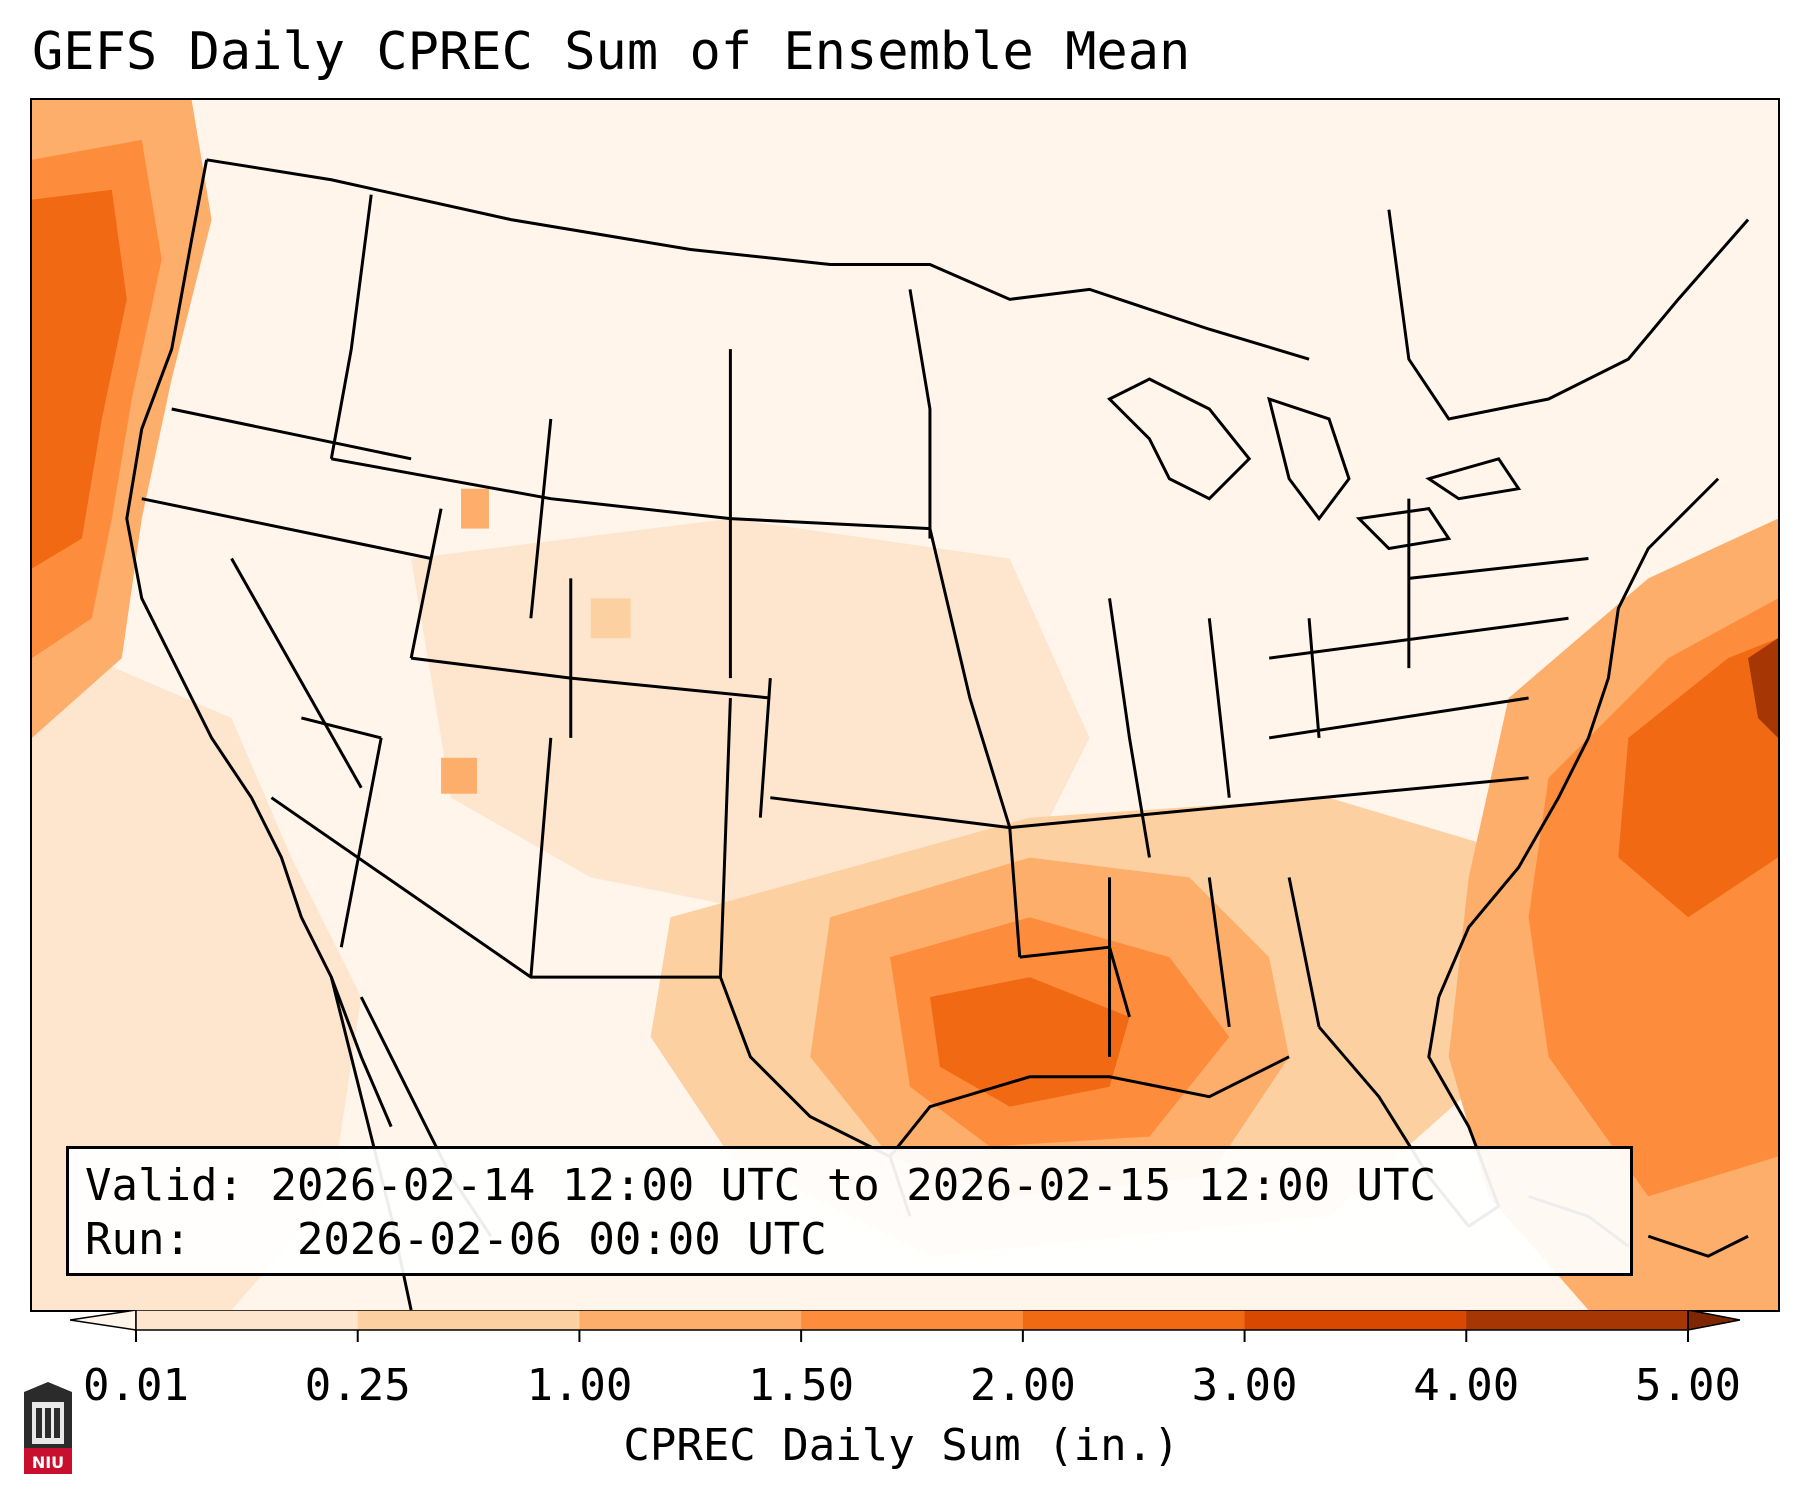 Image resolution: width=1803 pixels, height=1500 pixels. Describe the element at coordinates (1022, 1385) in the screenshot. I see `colorbar-tick-label: 2.00` at that location.